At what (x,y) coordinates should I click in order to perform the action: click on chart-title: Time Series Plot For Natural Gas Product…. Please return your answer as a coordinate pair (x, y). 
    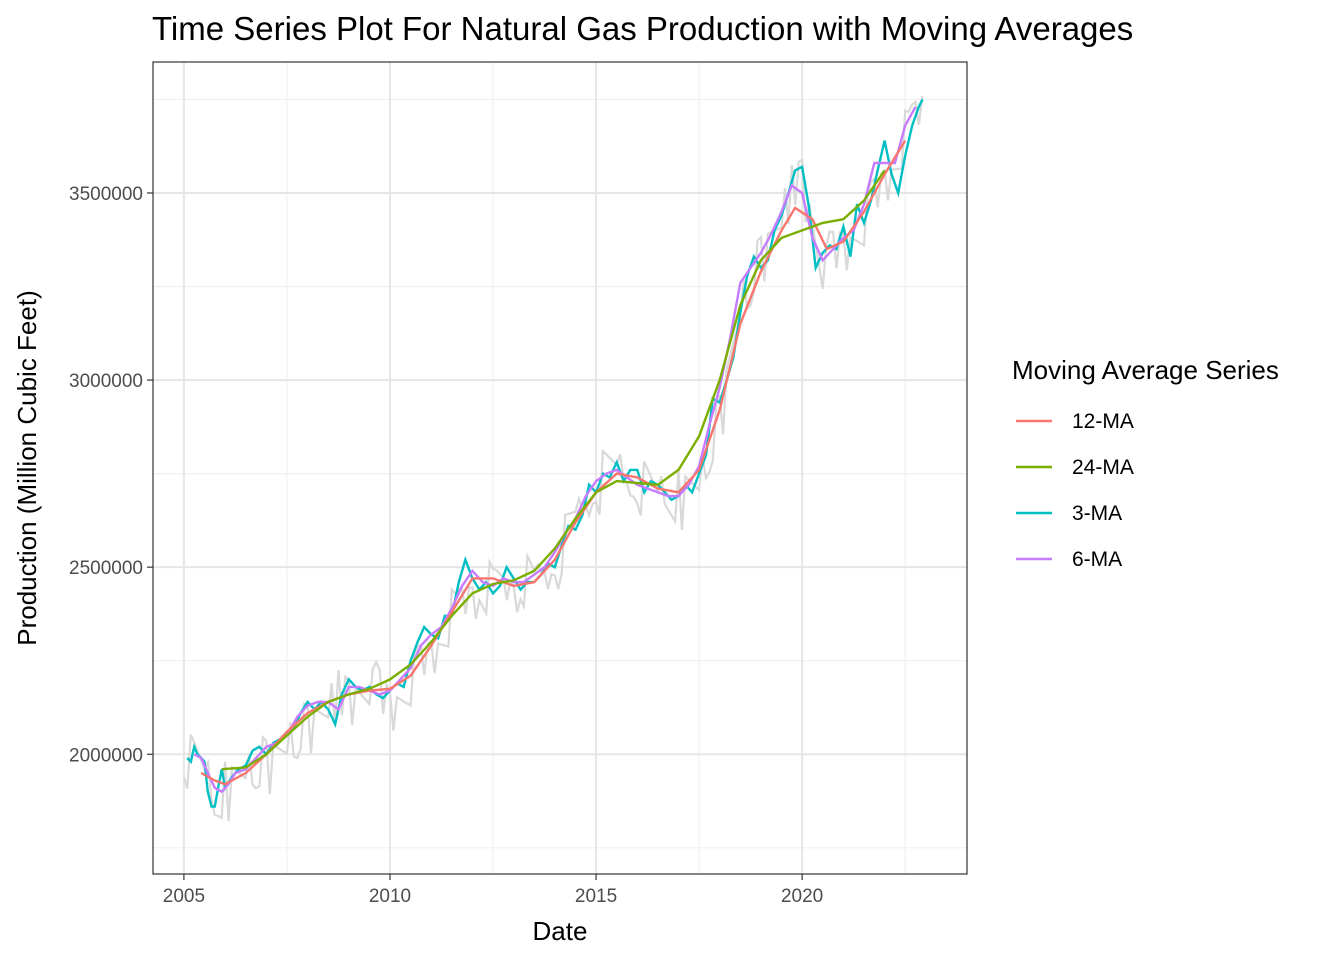
    Looking at the image, I should click on (642, 28).